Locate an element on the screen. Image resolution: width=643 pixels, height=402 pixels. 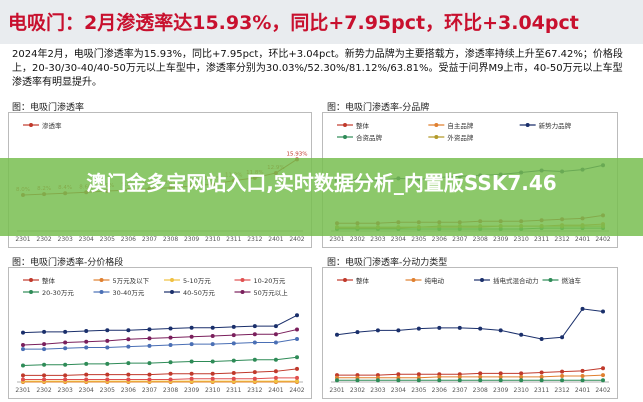
x-tick-label: 2303 is located at coordinates (377, 390).